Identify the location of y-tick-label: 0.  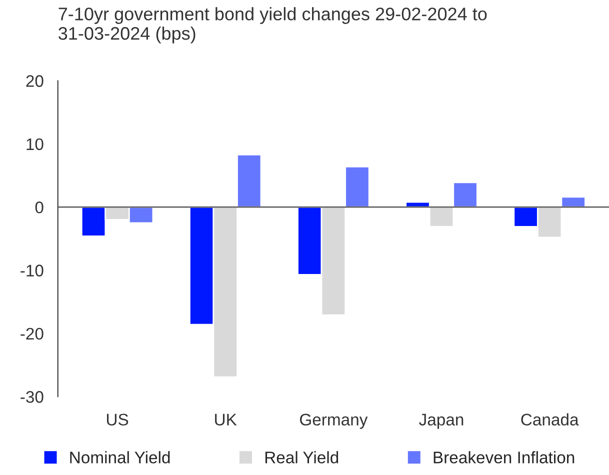
(39, 208).